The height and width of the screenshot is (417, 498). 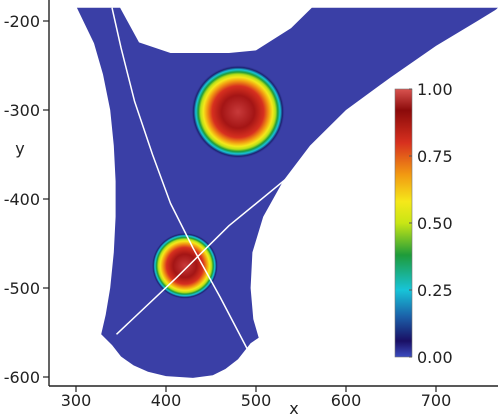 What do you see at coordinates (19, 148) in the screenshot?
I see `y-axis-title: y` at bounding box center [19, 148].